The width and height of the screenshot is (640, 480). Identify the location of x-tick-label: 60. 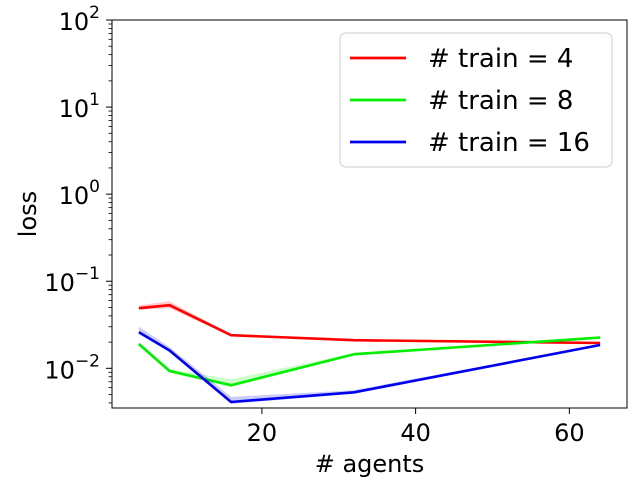
(569, 433).